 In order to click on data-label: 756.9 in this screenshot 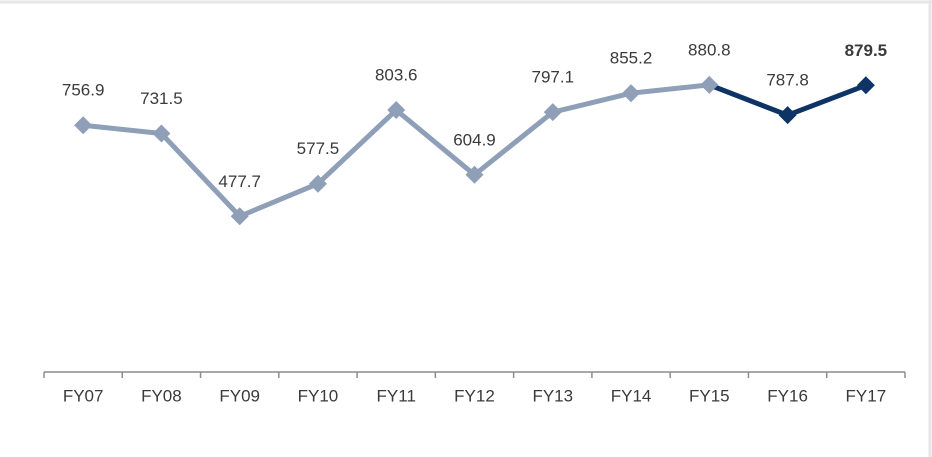, I will do `click(83, 90)`.